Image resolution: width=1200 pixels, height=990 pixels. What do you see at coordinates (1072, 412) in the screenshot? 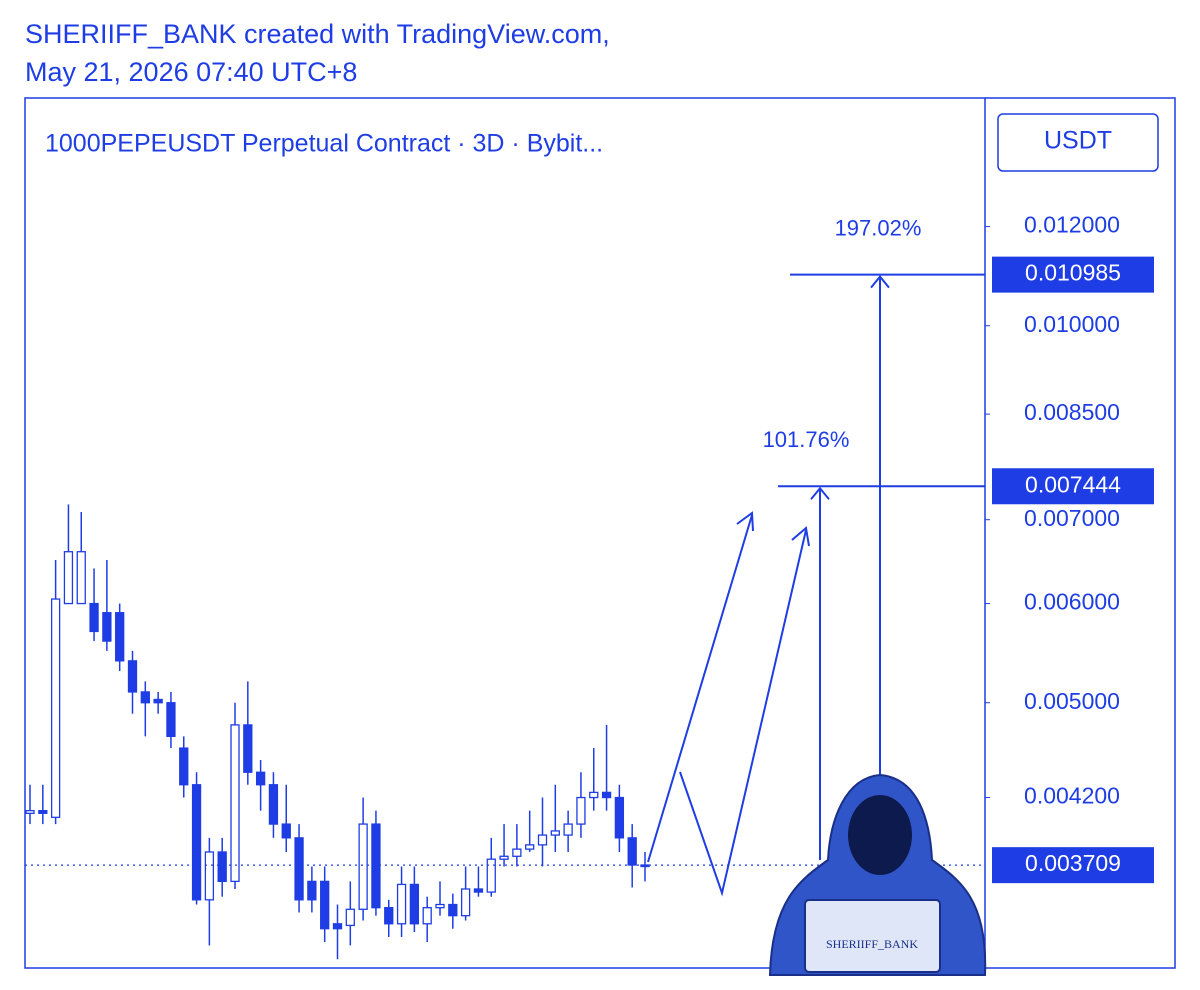
I see `y-tick-label: 0.008500` at bounding box center [1072, 412].